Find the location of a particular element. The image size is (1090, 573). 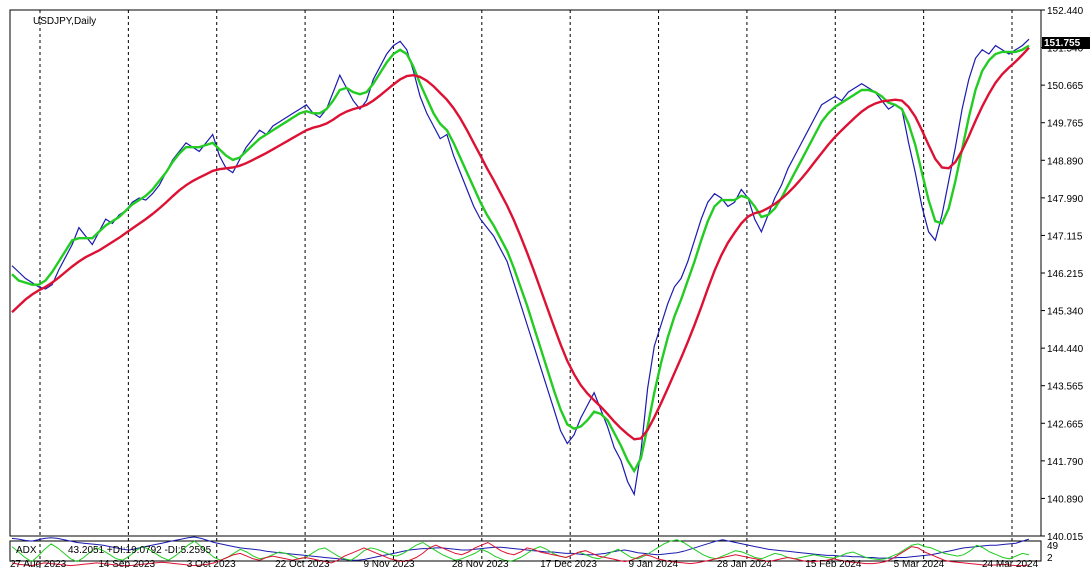

current-price-label: 151.755 is located at coordinates (1062, 43).